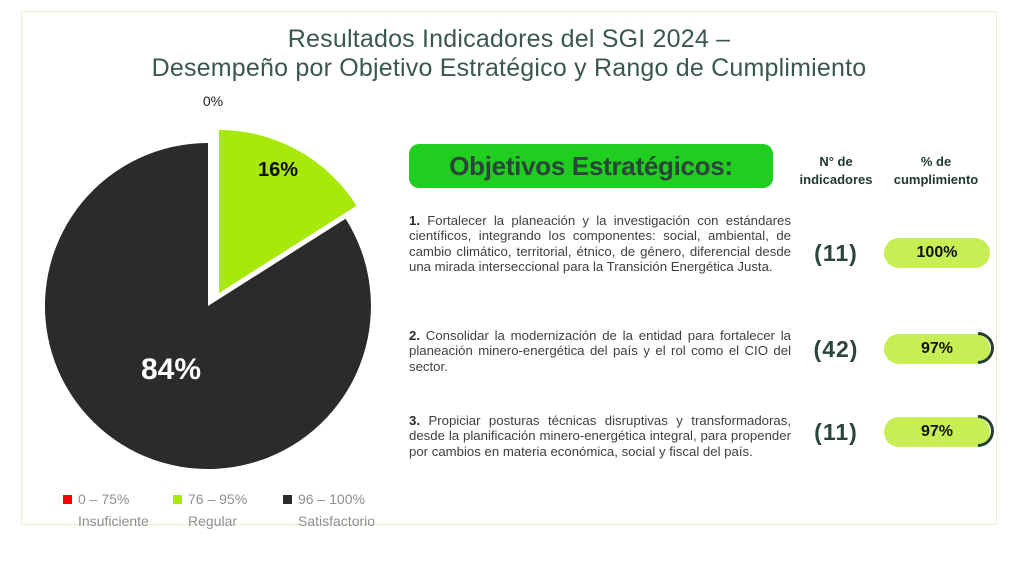 Image resolution: width=1024 pixels, height=576 pixels. What do you see at coordinates (414, 335) in the screenshot?
I see `objective-2-number: 2.` at bounding box center [414, 335].